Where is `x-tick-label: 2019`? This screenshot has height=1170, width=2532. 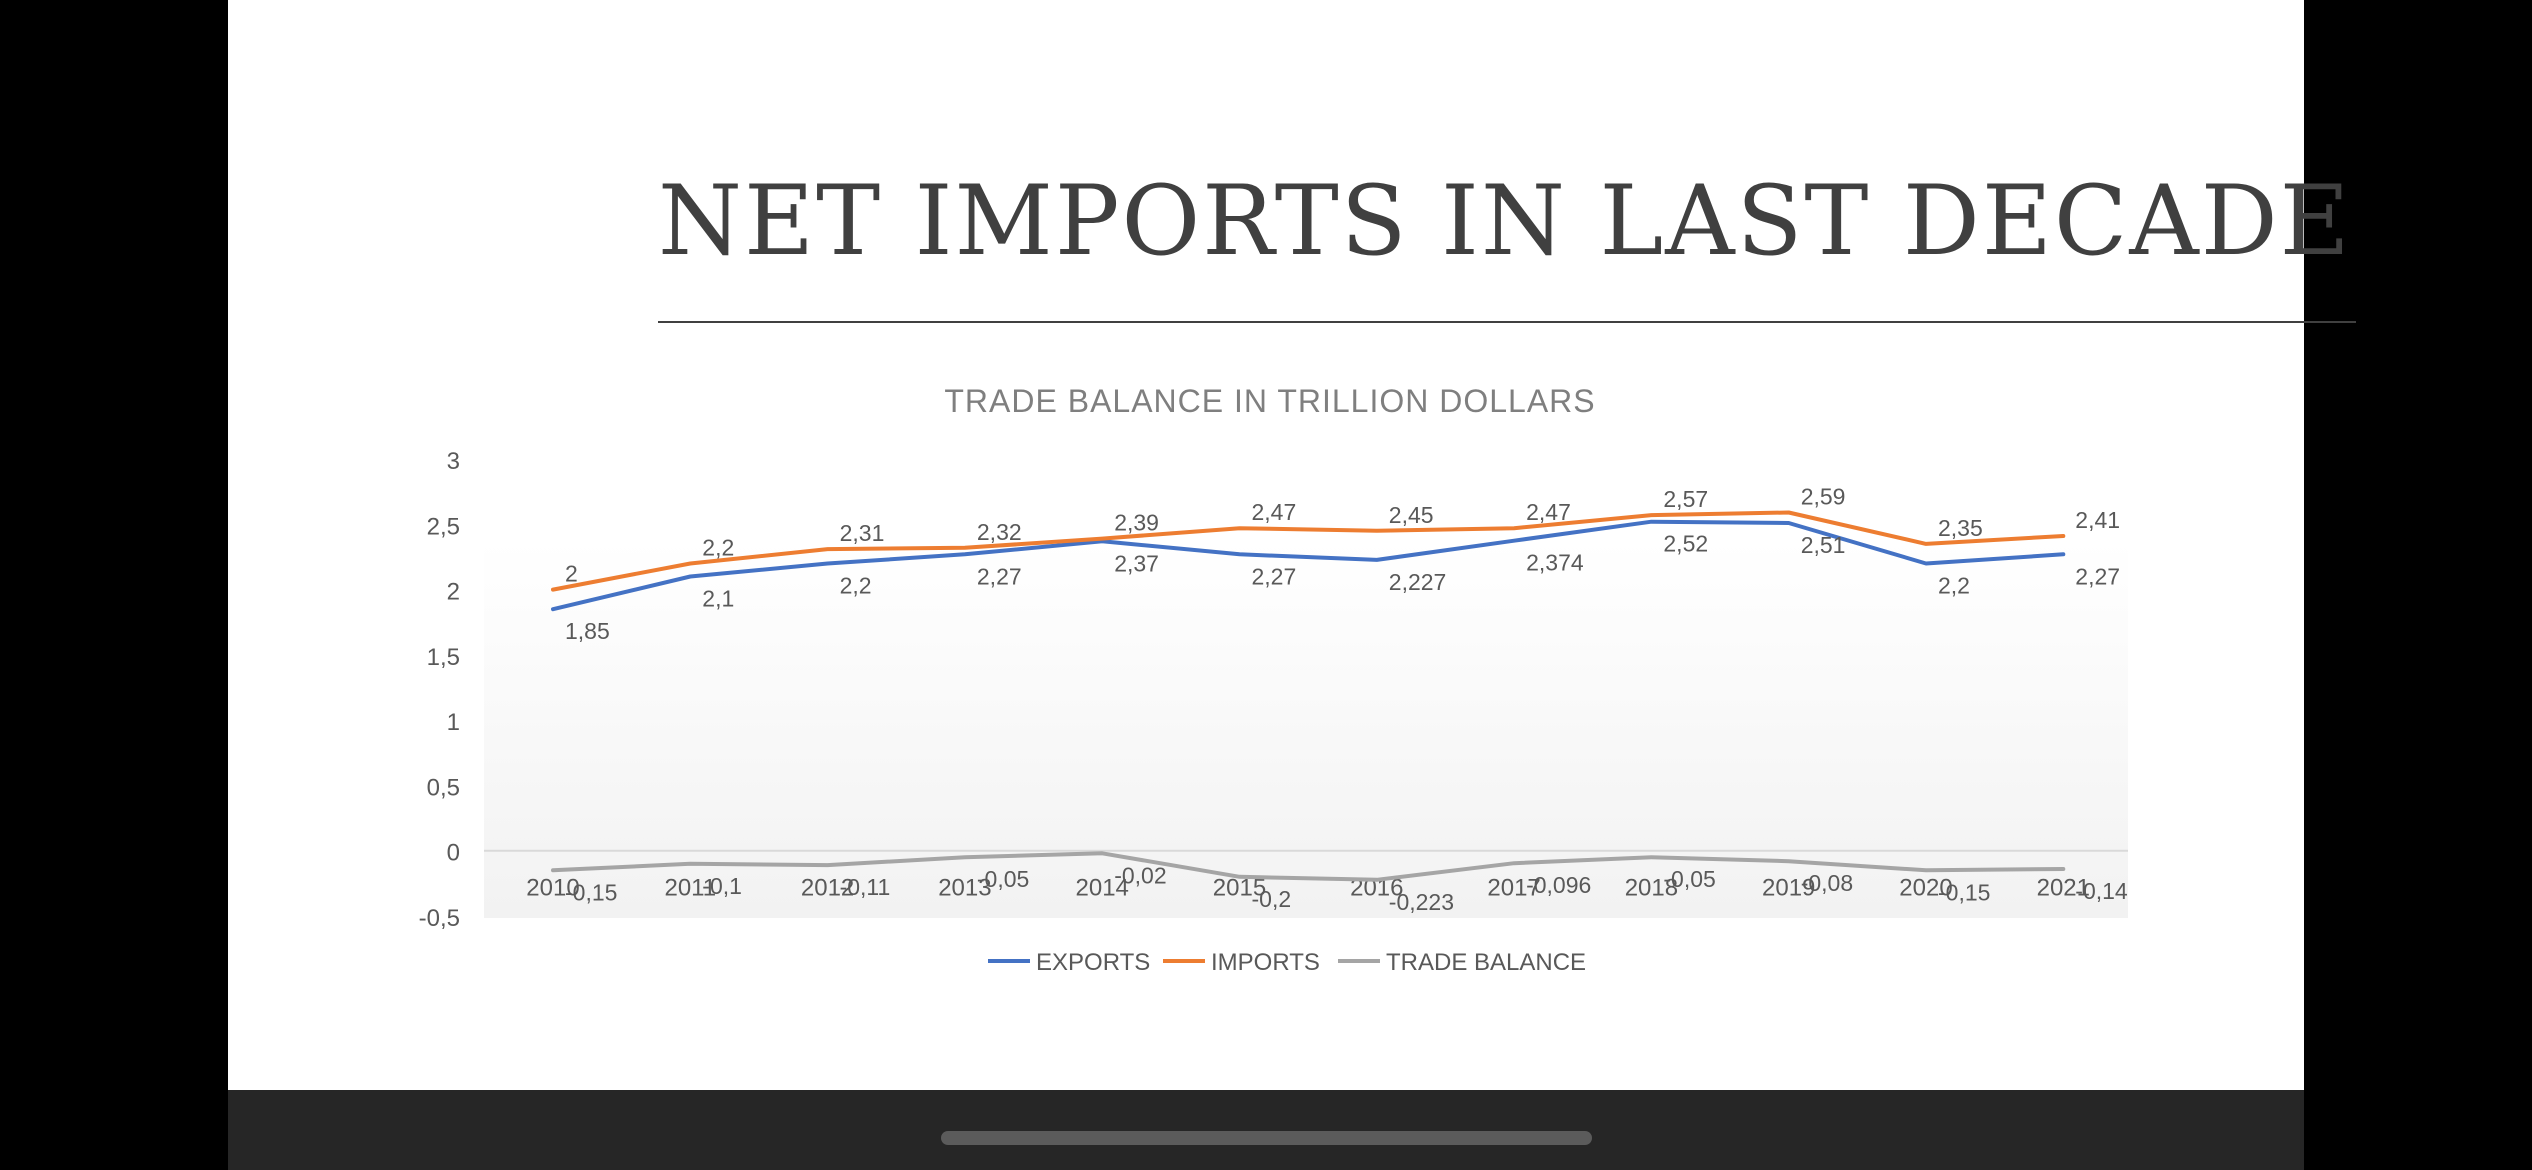
x-tick-label: 2019 is located at coordinates (1788, 888).